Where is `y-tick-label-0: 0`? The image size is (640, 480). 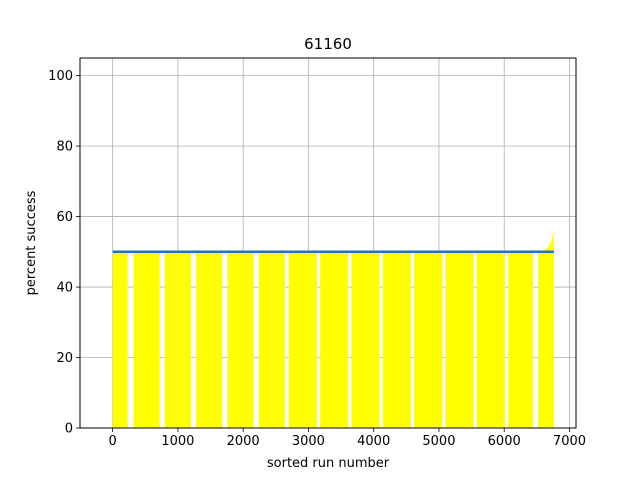 y-tick-label-0: 0 is located at coordinates (69, 429).